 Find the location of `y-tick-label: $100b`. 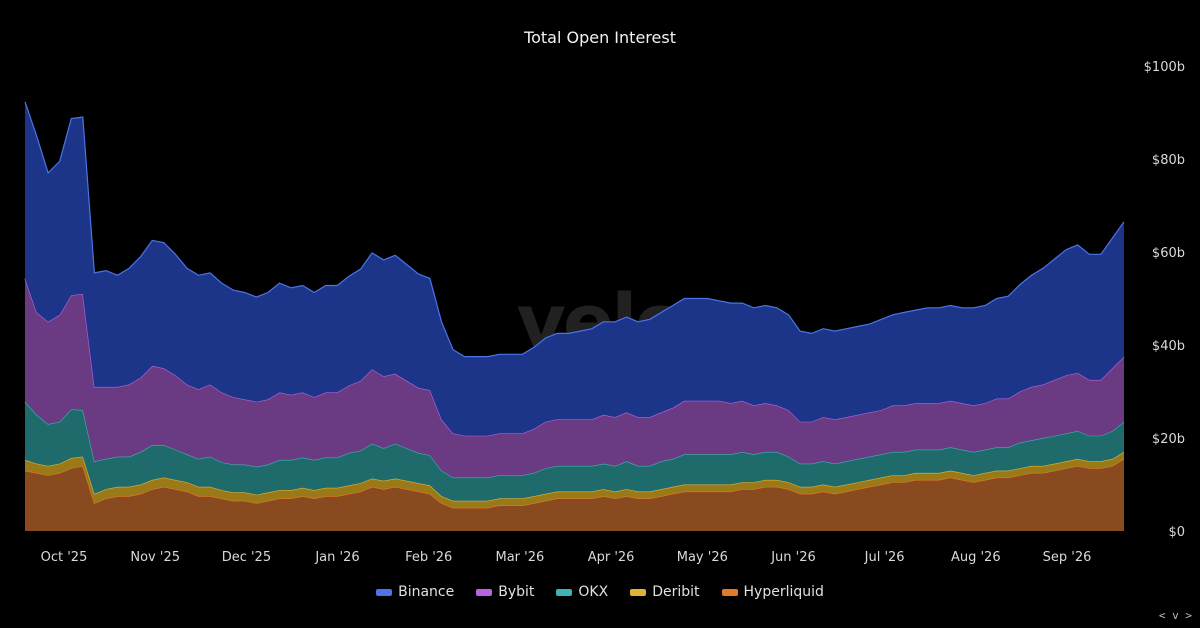

y-tick-label: $100b is located at coordinates (1164, 67).